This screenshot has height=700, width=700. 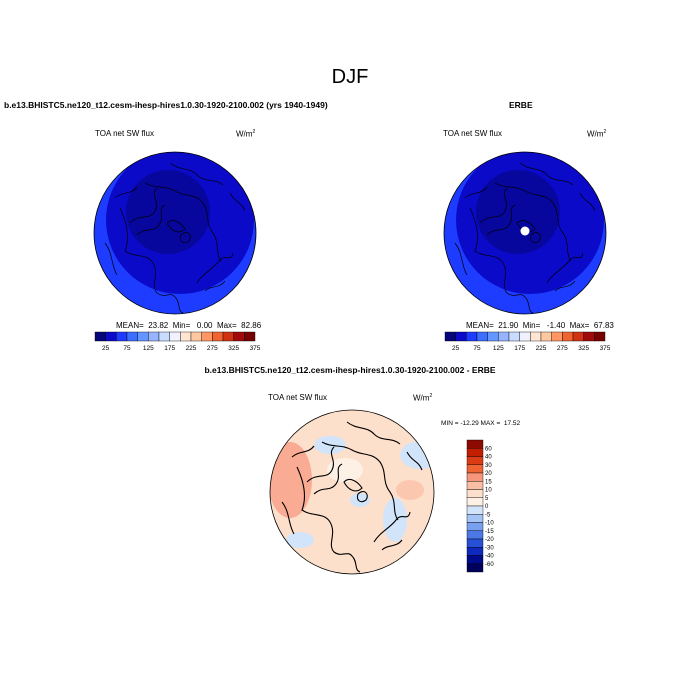 What do you see at coordinates (488, 482) in the screenshot?
I see `colorbar-tick-label: 15` at bounding box center [488, 482].